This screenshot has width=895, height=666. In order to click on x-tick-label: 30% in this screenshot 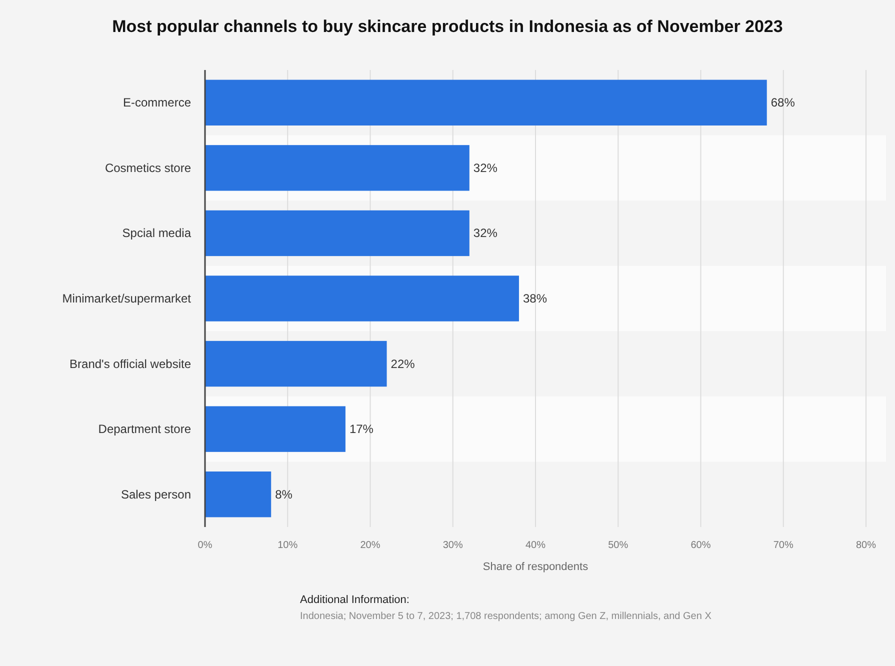, I will do `click(452, 545)`.